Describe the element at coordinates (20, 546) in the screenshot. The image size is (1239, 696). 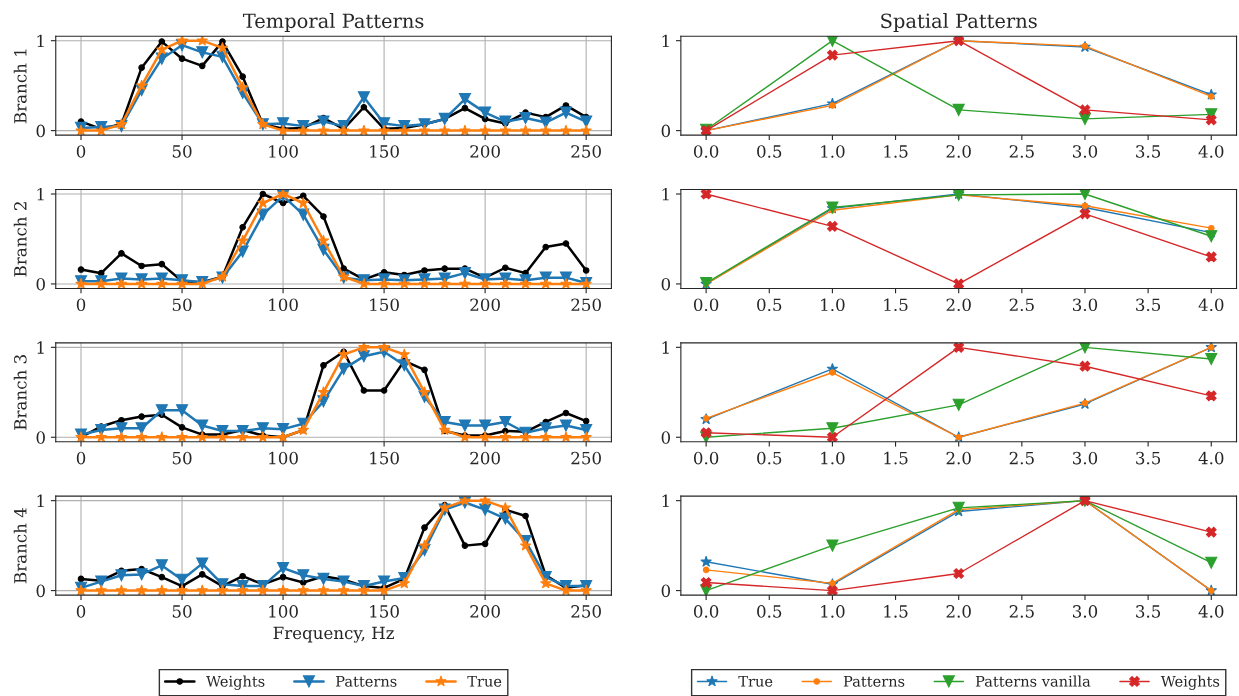
I see `y-axis-title: Branch 4` at that location.